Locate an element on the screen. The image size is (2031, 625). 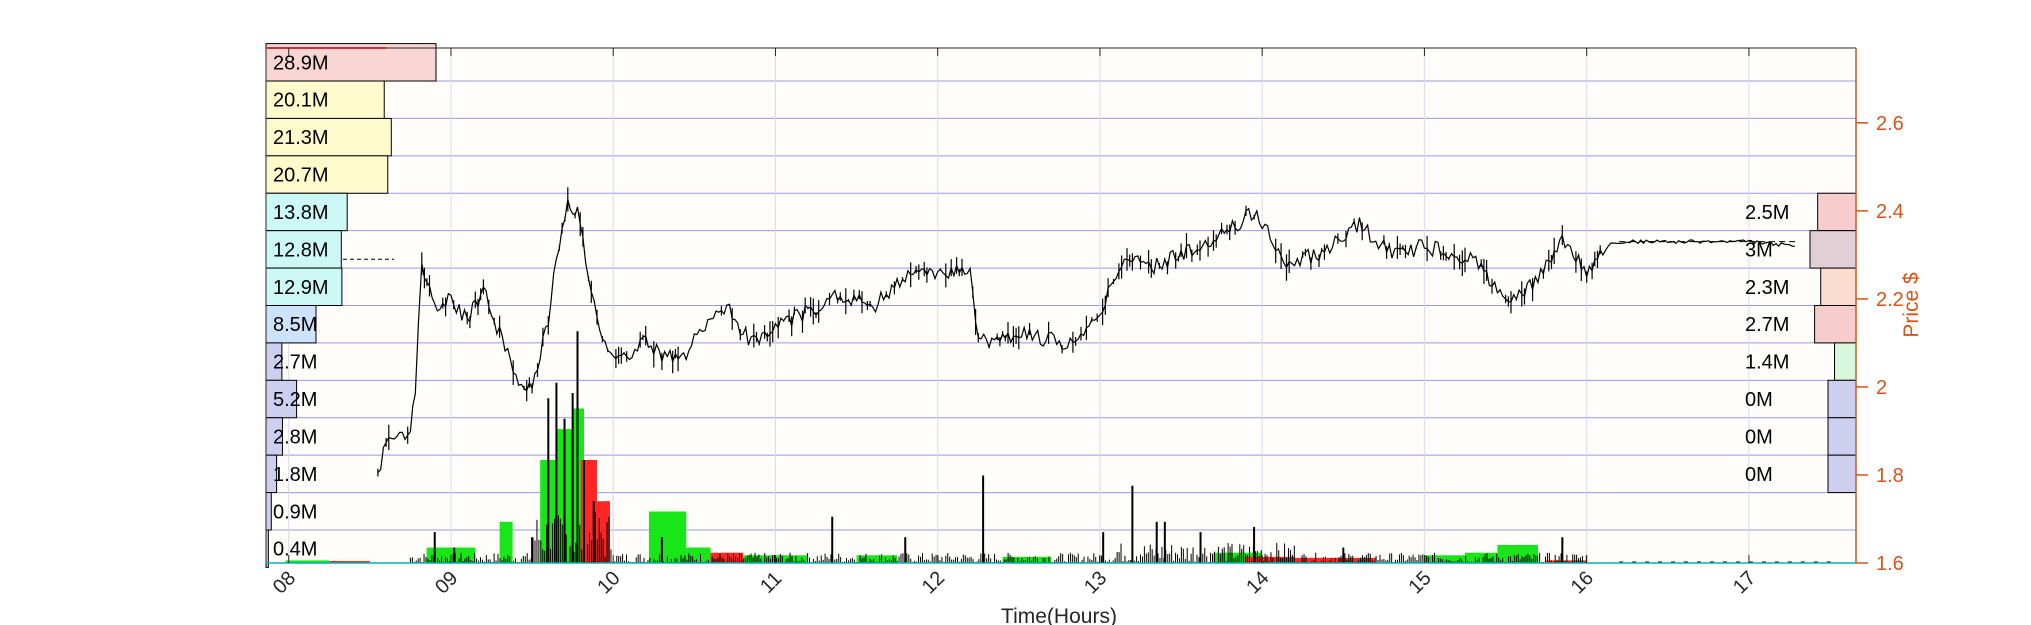
profile-label-left: 5.2M is located at coordinates (295, 400).